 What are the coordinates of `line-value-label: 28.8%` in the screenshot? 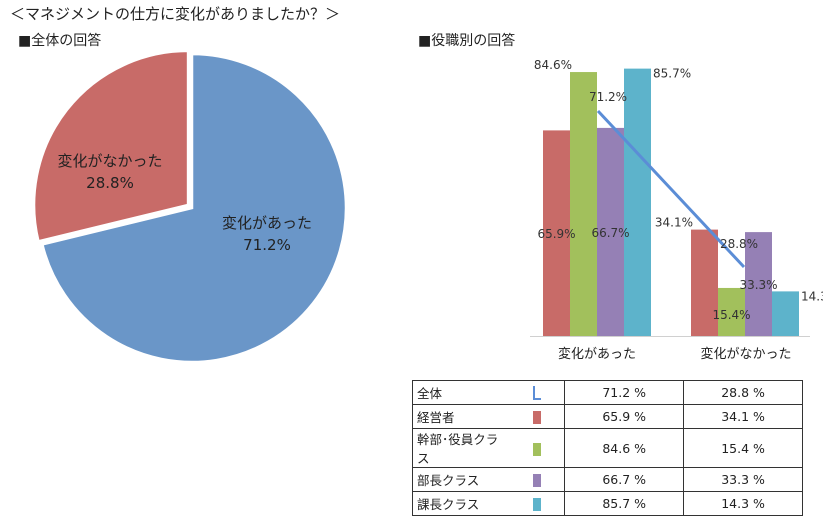 It's located at (739, 244).